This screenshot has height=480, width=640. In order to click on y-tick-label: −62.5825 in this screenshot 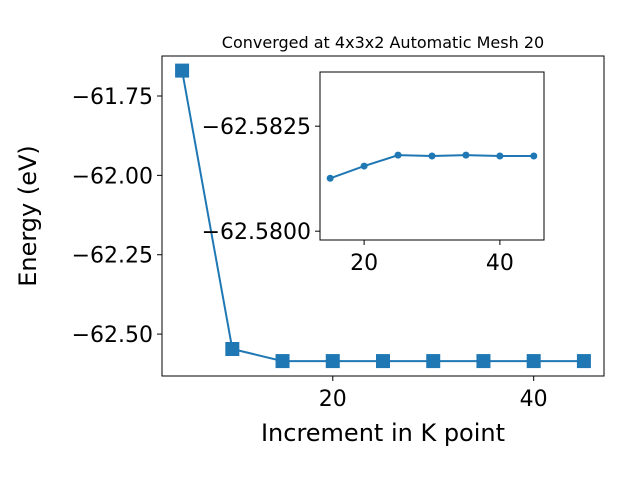, I will do `click(256, 127)`.